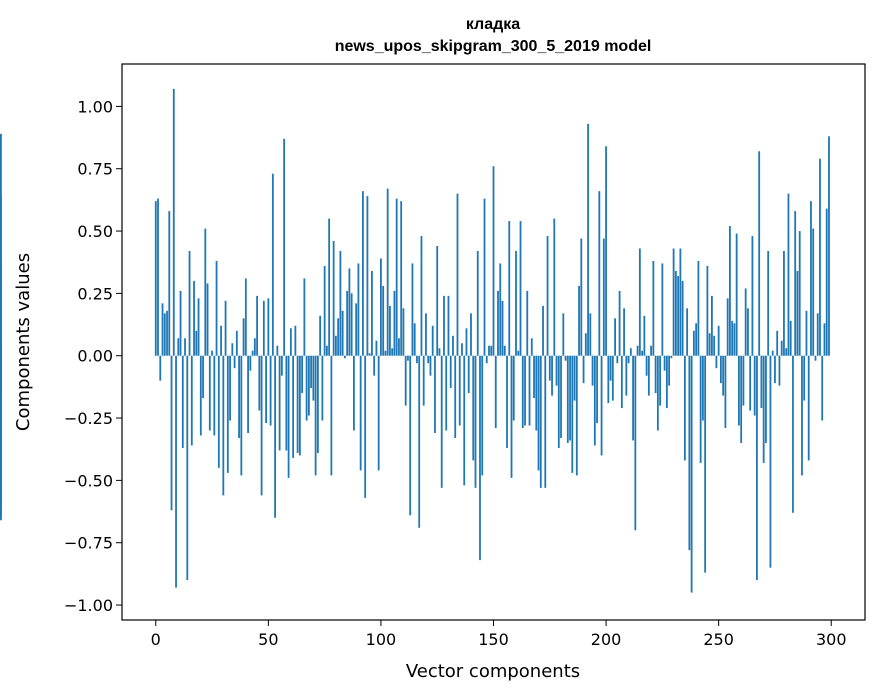 Image resolution: width=880 pixels, height=696 pixels. I want to click on x-axis-ticks: 0 50 100 150 200 250 300, so click(499, 634).